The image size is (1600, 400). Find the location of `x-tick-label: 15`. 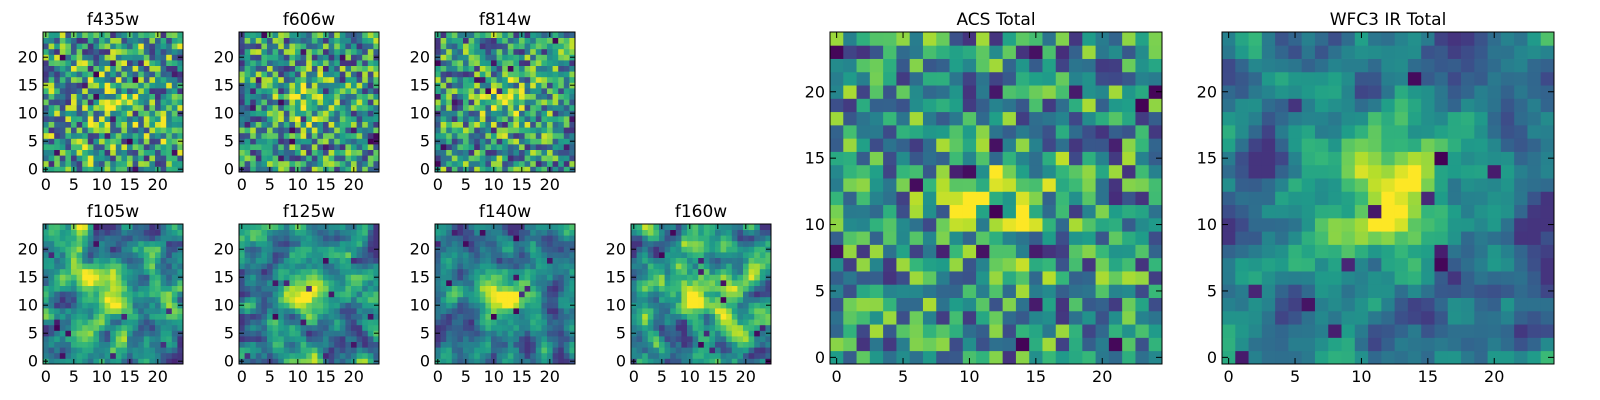

x-tick-label: 15 is located at coordinates (718, 376).